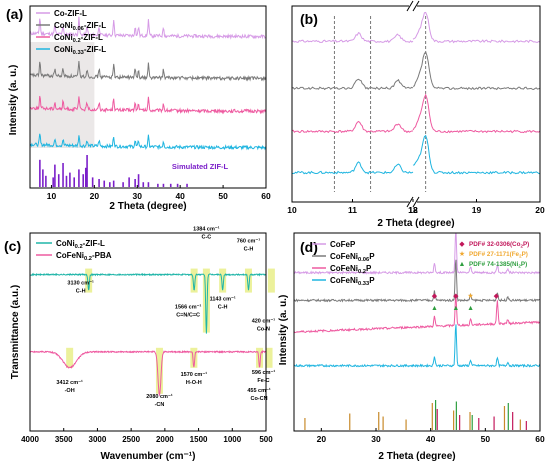  What do you see at coordinates (148, 456) in the screenshot?
I see `panel-c-xlabel: Wavenumber (cm⁻¹)` at bounding box center [148, 456].